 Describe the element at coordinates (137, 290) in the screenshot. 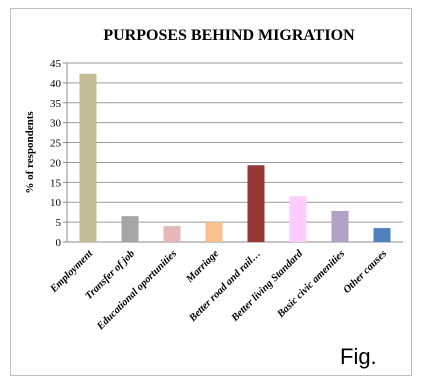

I see `x-tick-label-3: Educational oportunities` at that location.